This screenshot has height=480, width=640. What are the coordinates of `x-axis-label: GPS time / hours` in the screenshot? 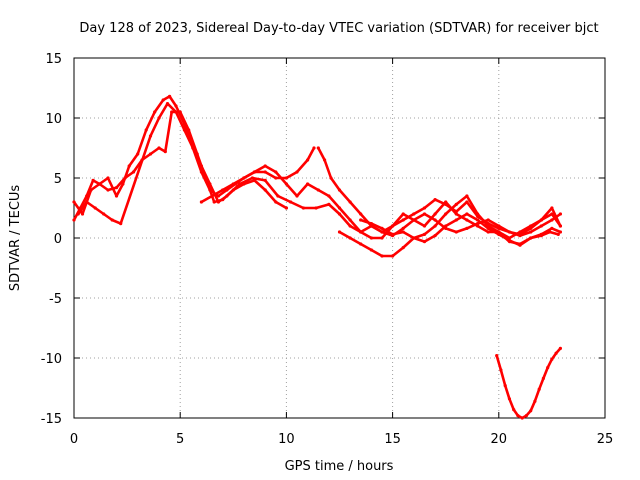 It's located at (339, 466).